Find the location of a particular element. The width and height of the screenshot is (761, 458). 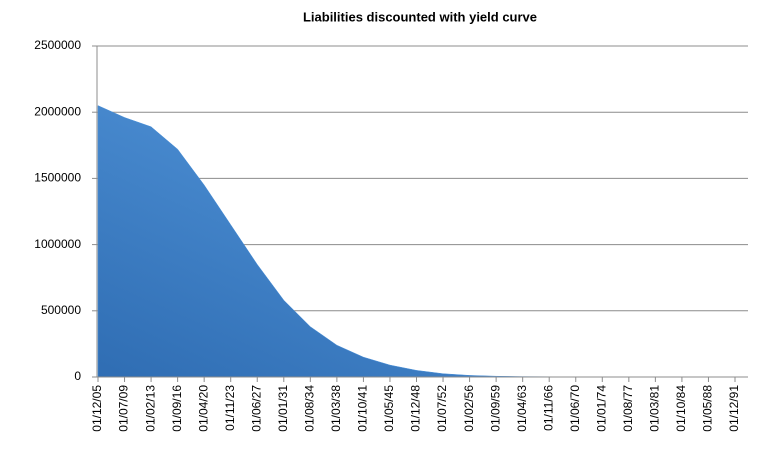

x-tick-label: 01/02/13 is located at coordinates (150, 408).